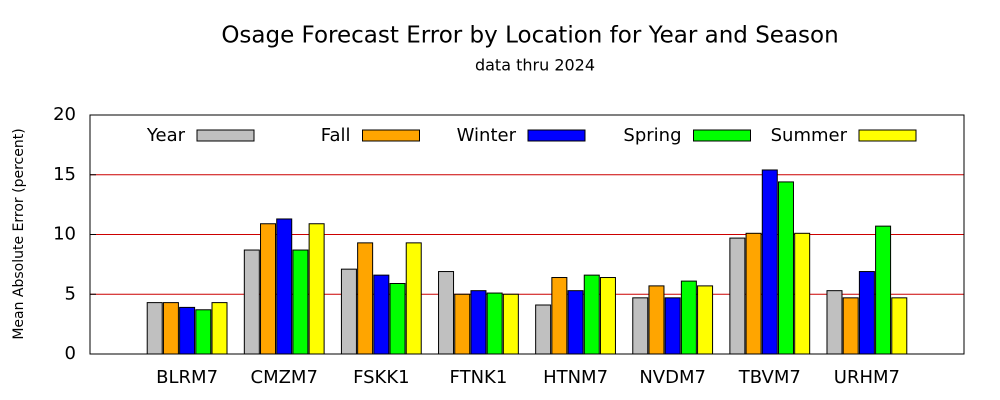  What do you see at coordinates (575, 377) in the screenshot?
I see `x-tick-label: HTNM7` at bounding box center [575, 377].